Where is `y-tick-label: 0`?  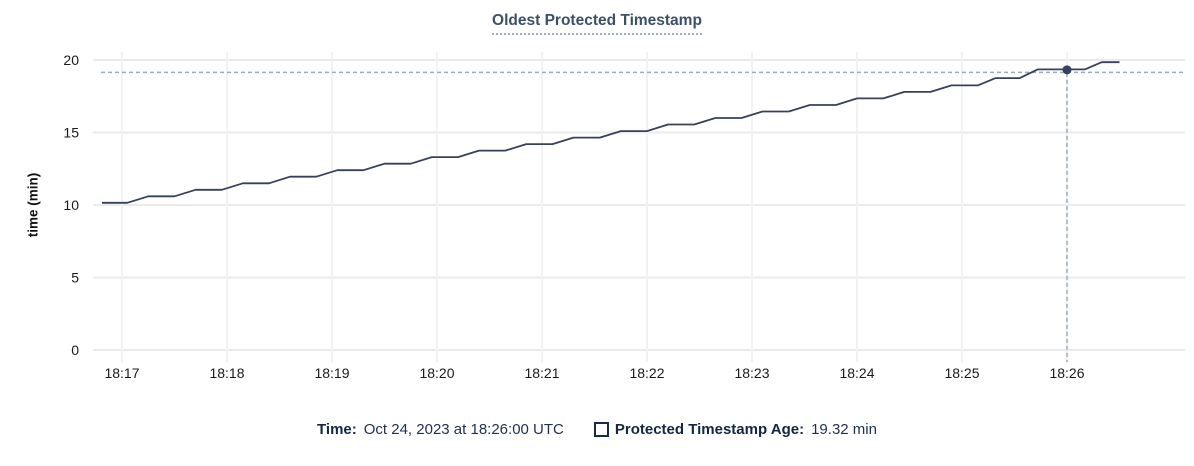
y-tick-label: 0 is located at coordinates (75, 350).